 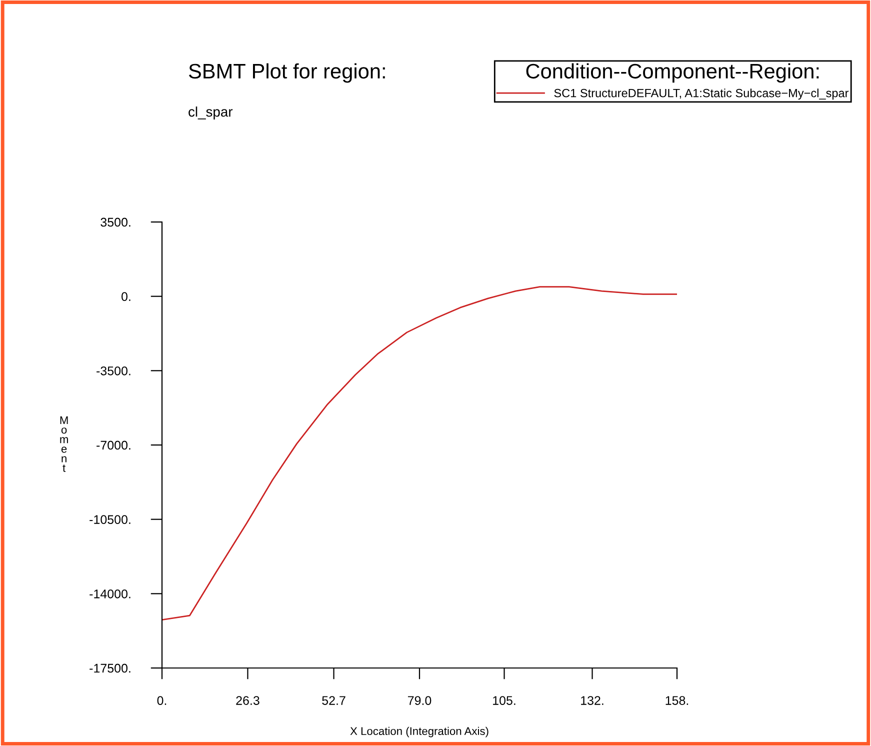 I want to click on legend-title: Condition--Component--Region:, so click(x=672, y=73).